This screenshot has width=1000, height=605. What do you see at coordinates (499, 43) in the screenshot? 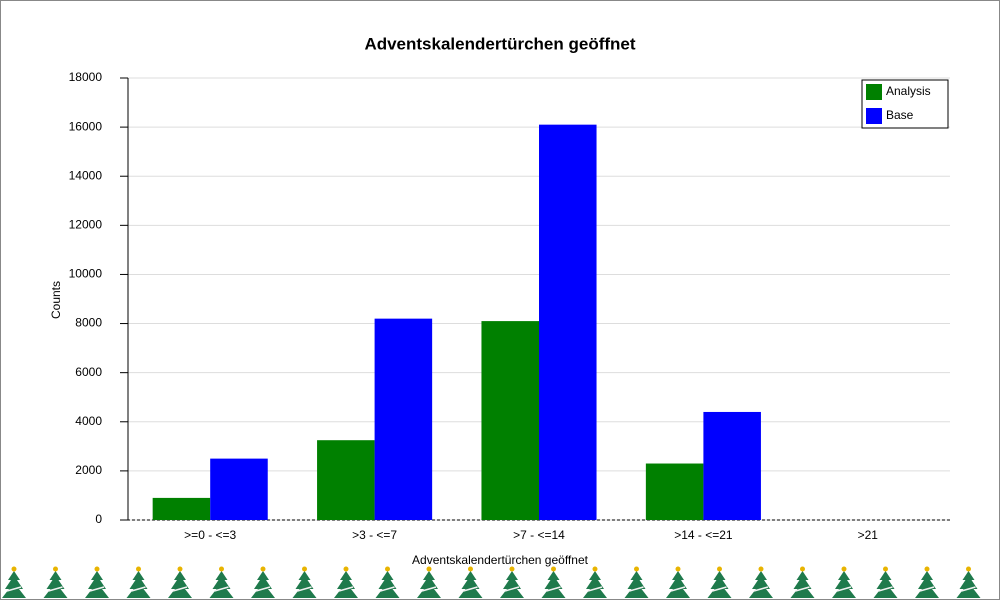
I see `chart-title: Adventskalendertürchen geöffnet` at bounding box center [499, 43].